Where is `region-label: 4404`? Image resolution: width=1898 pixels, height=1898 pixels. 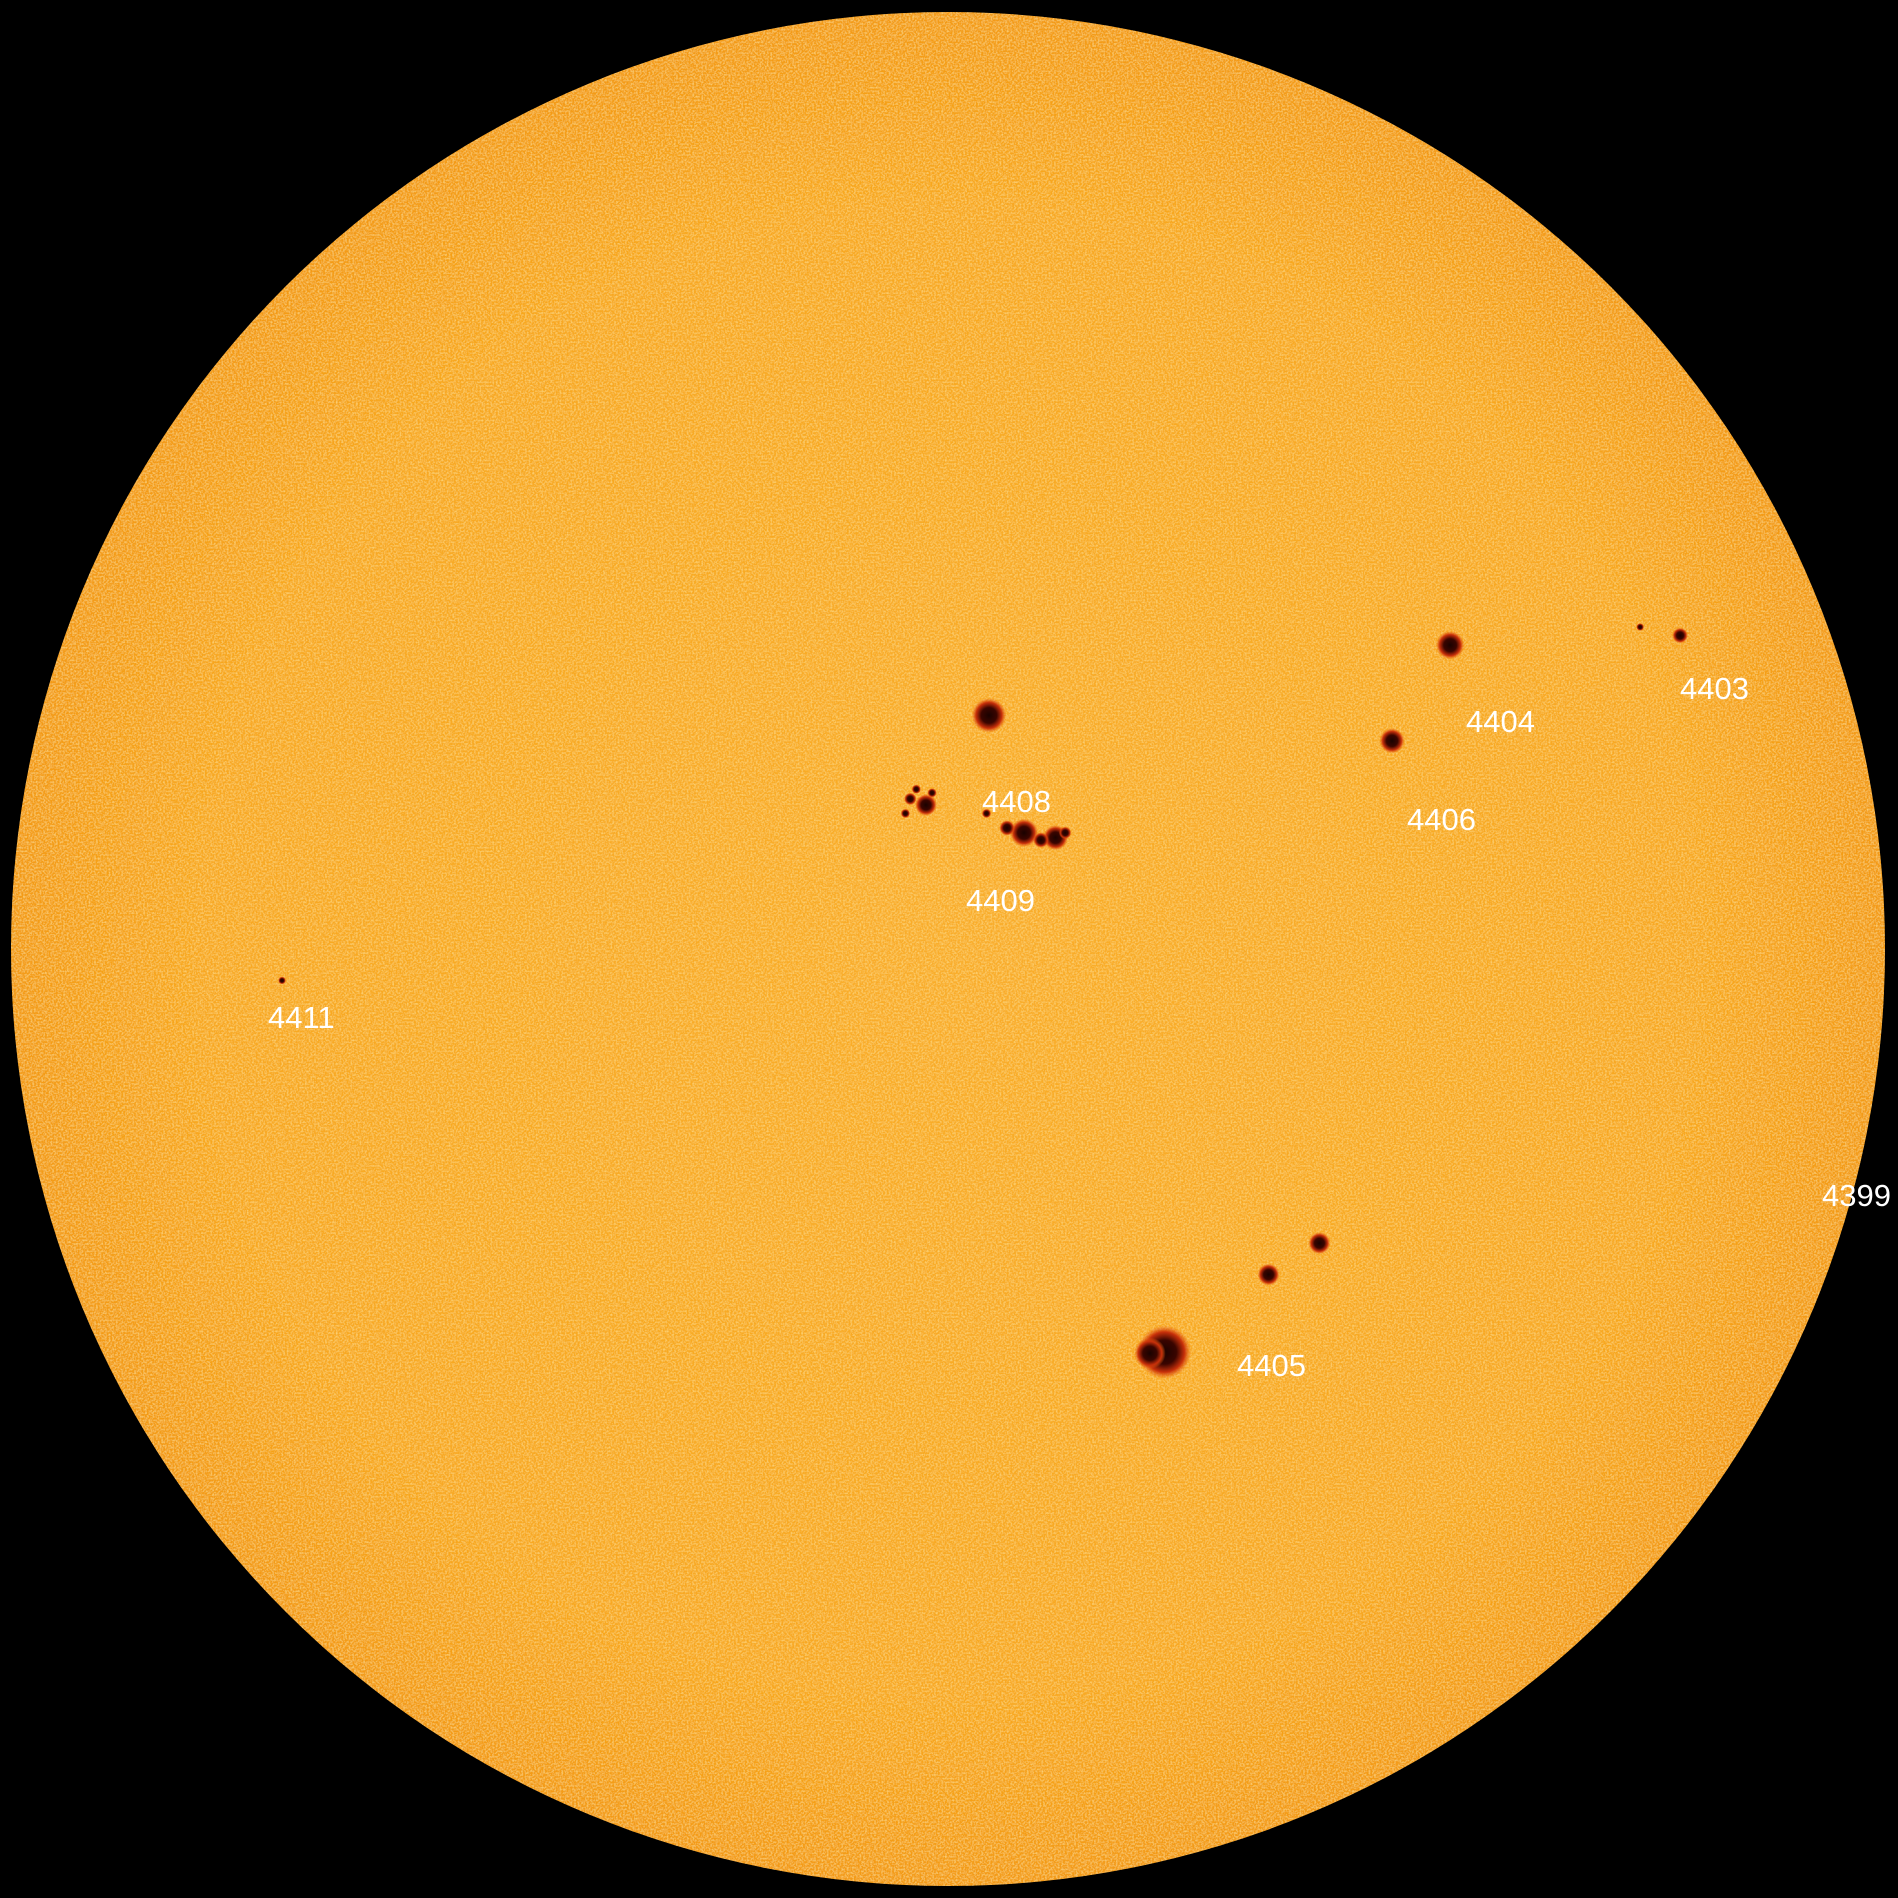 region-label: 4404 is located at coordinates (1500, 721).